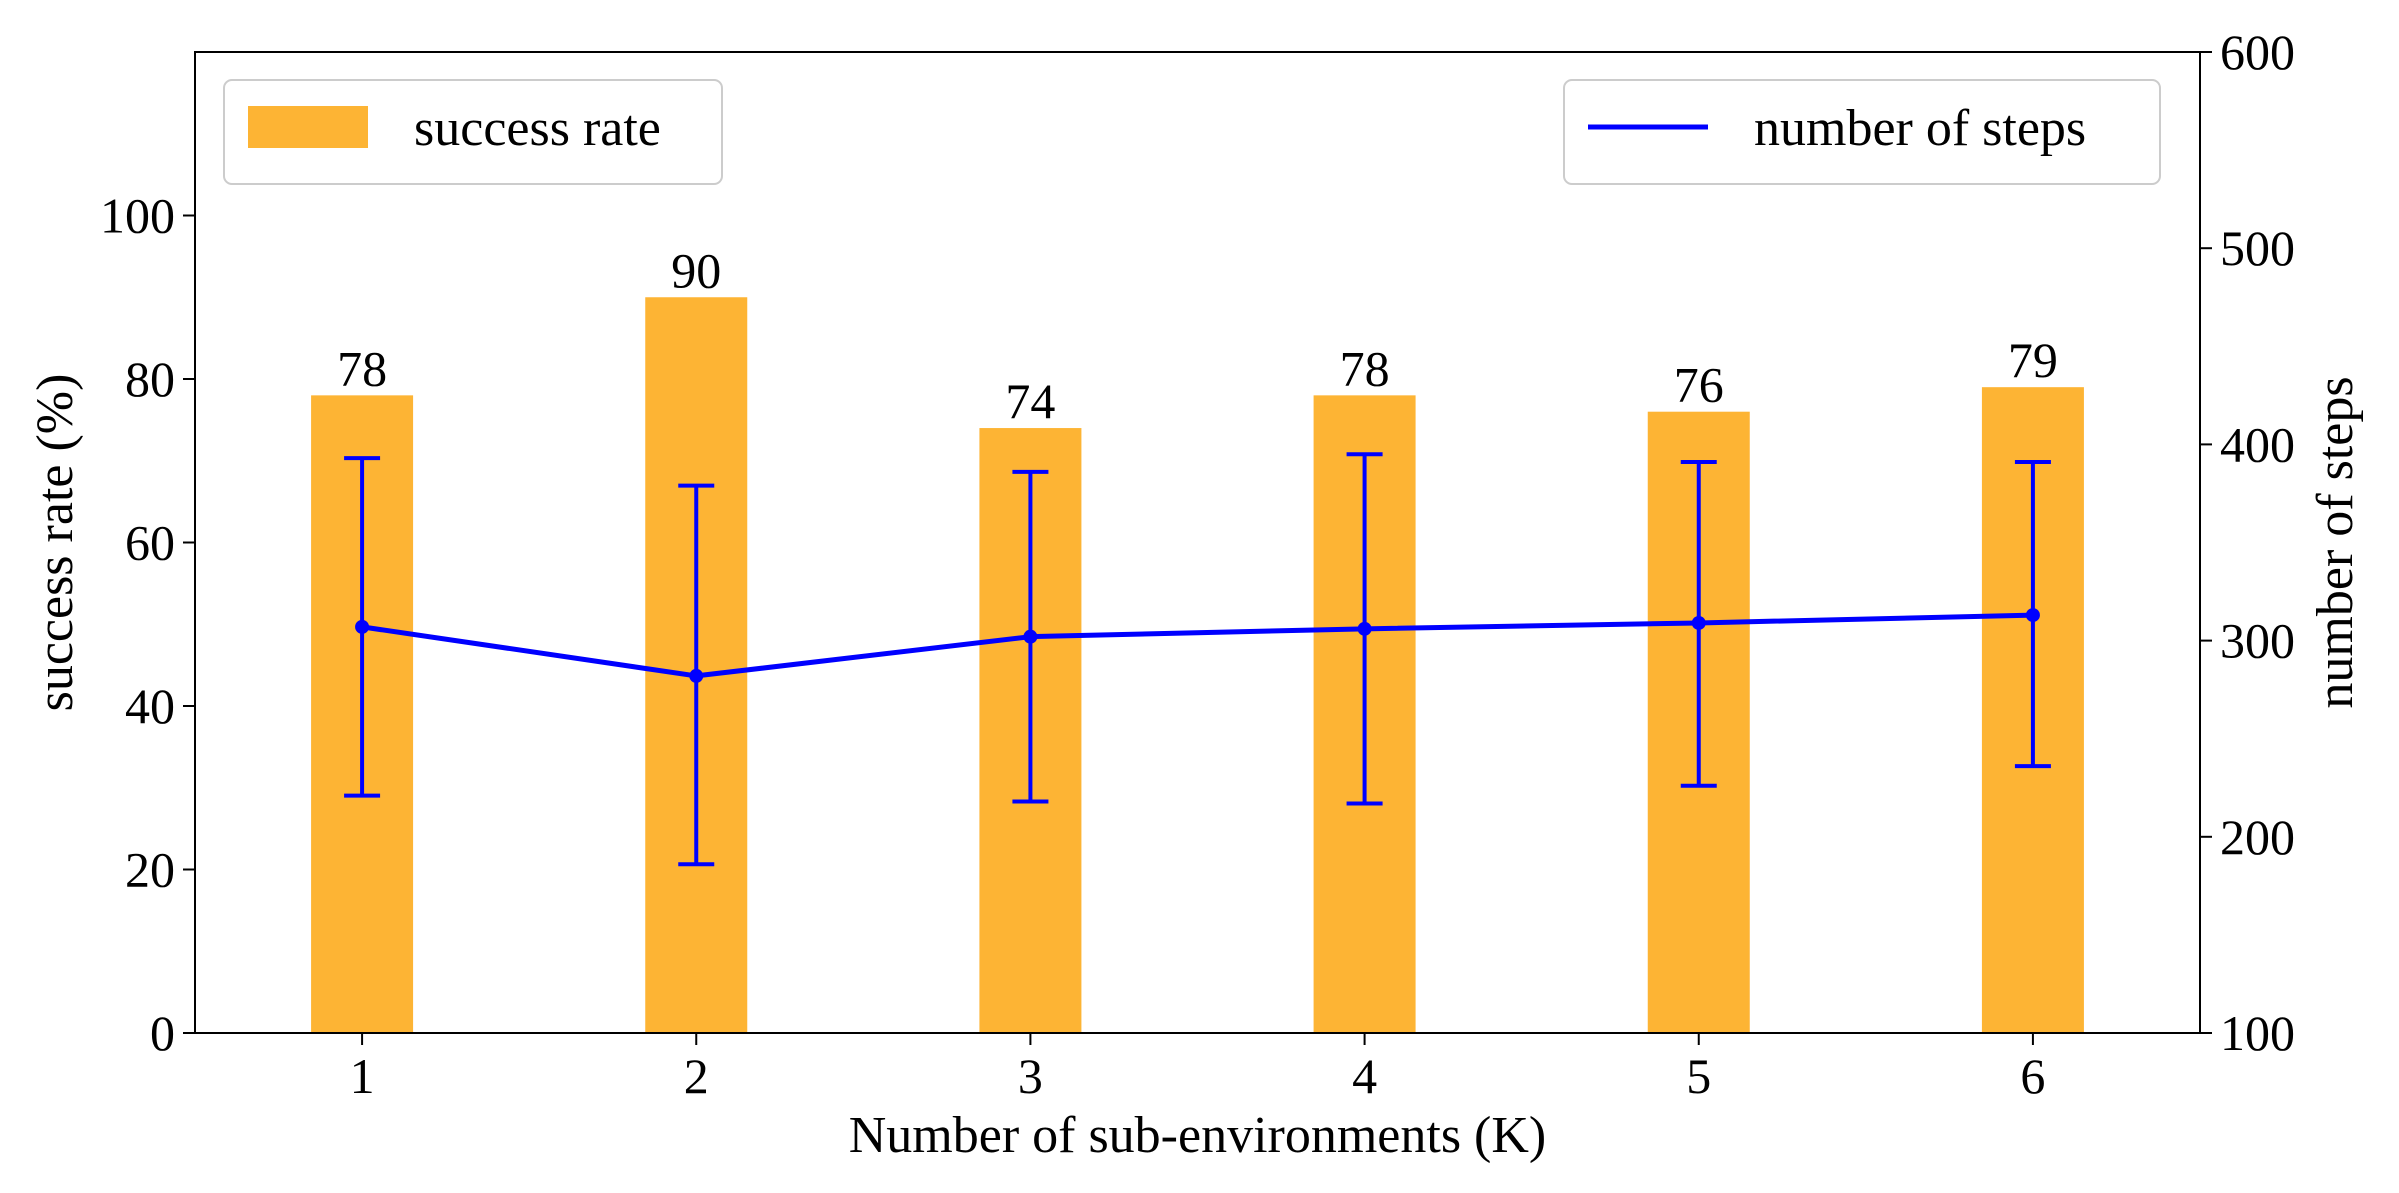  What do you see at coordinates (137, 216) in the screenshot?
I see `y-left-tick-label: 100` at bounding box center [137, 216].